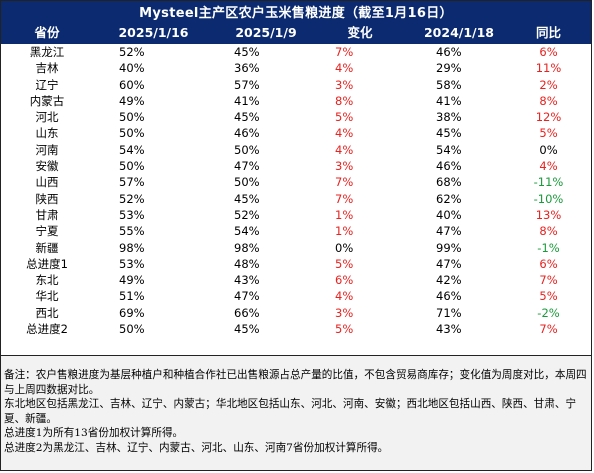 The image size is (594, 473). I want to click on yoy-cell: 13%, so click(548, 214).